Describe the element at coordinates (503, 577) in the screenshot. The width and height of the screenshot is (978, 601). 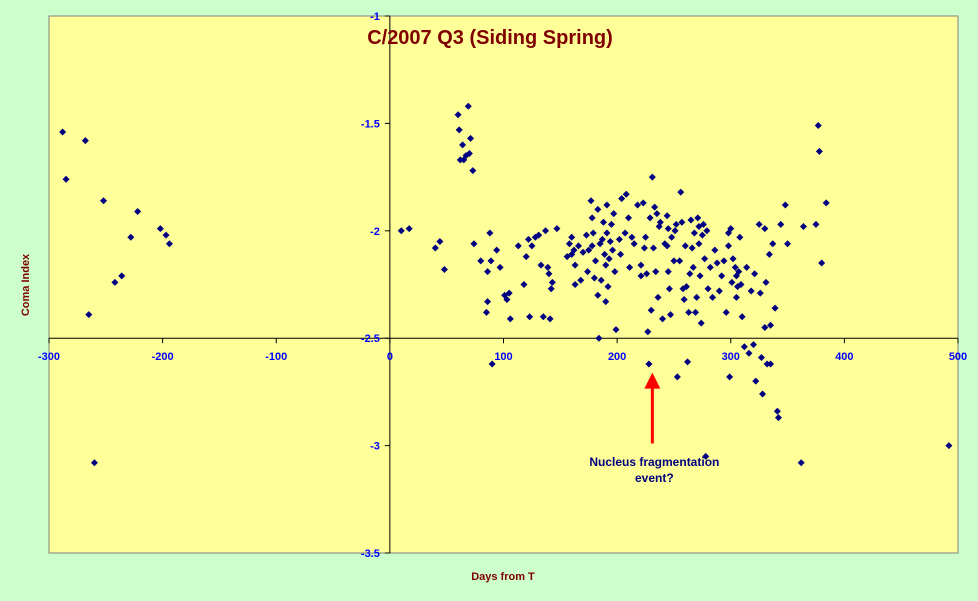
I see `x-axis-title: Days from T` at that location.